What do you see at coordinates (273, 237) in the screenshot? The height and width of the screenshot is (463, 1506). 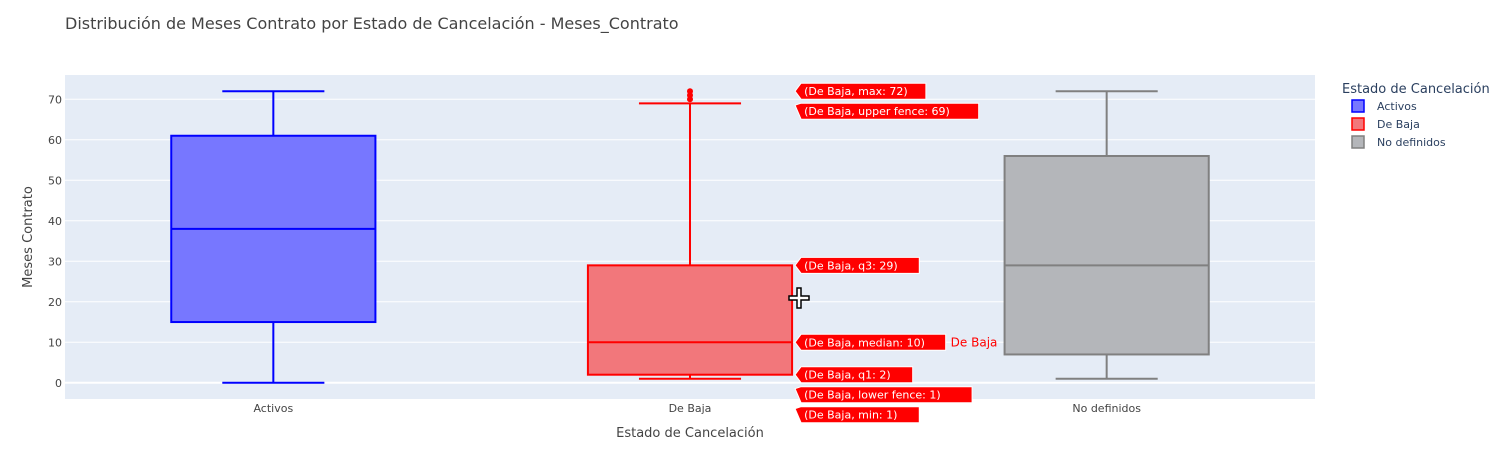 I see `box-trace-activos` at bounding box center [273, 237].